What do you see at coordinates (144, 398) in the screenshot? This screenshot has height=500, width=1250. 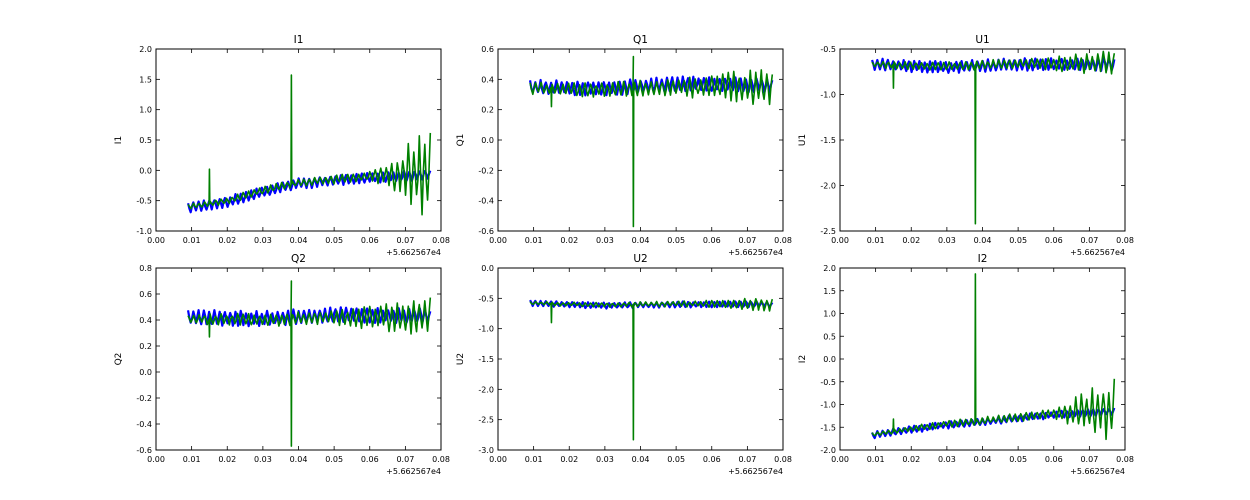 I see `y-tick-label: -0.2` at bounding box center [144, 398].